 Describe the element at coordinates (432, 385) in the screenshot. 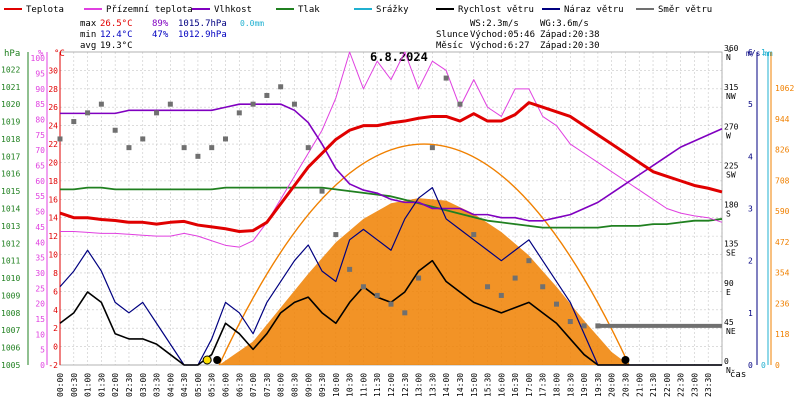

I see `x-tick-label: 13:30` at that location.